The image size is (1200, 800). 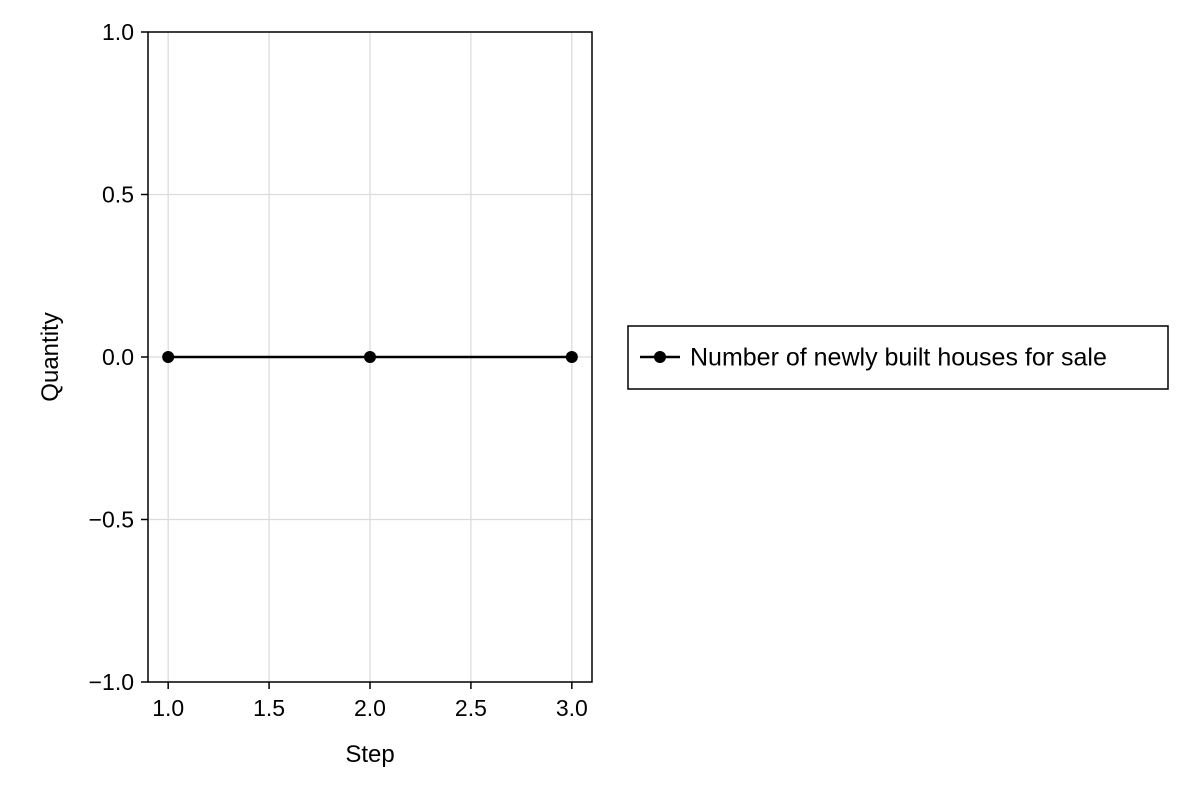 What do you see at coordinates (111, 520) in the screenshot?
I see `y-tick-label: −0.5` at bounding box center [111, 520].